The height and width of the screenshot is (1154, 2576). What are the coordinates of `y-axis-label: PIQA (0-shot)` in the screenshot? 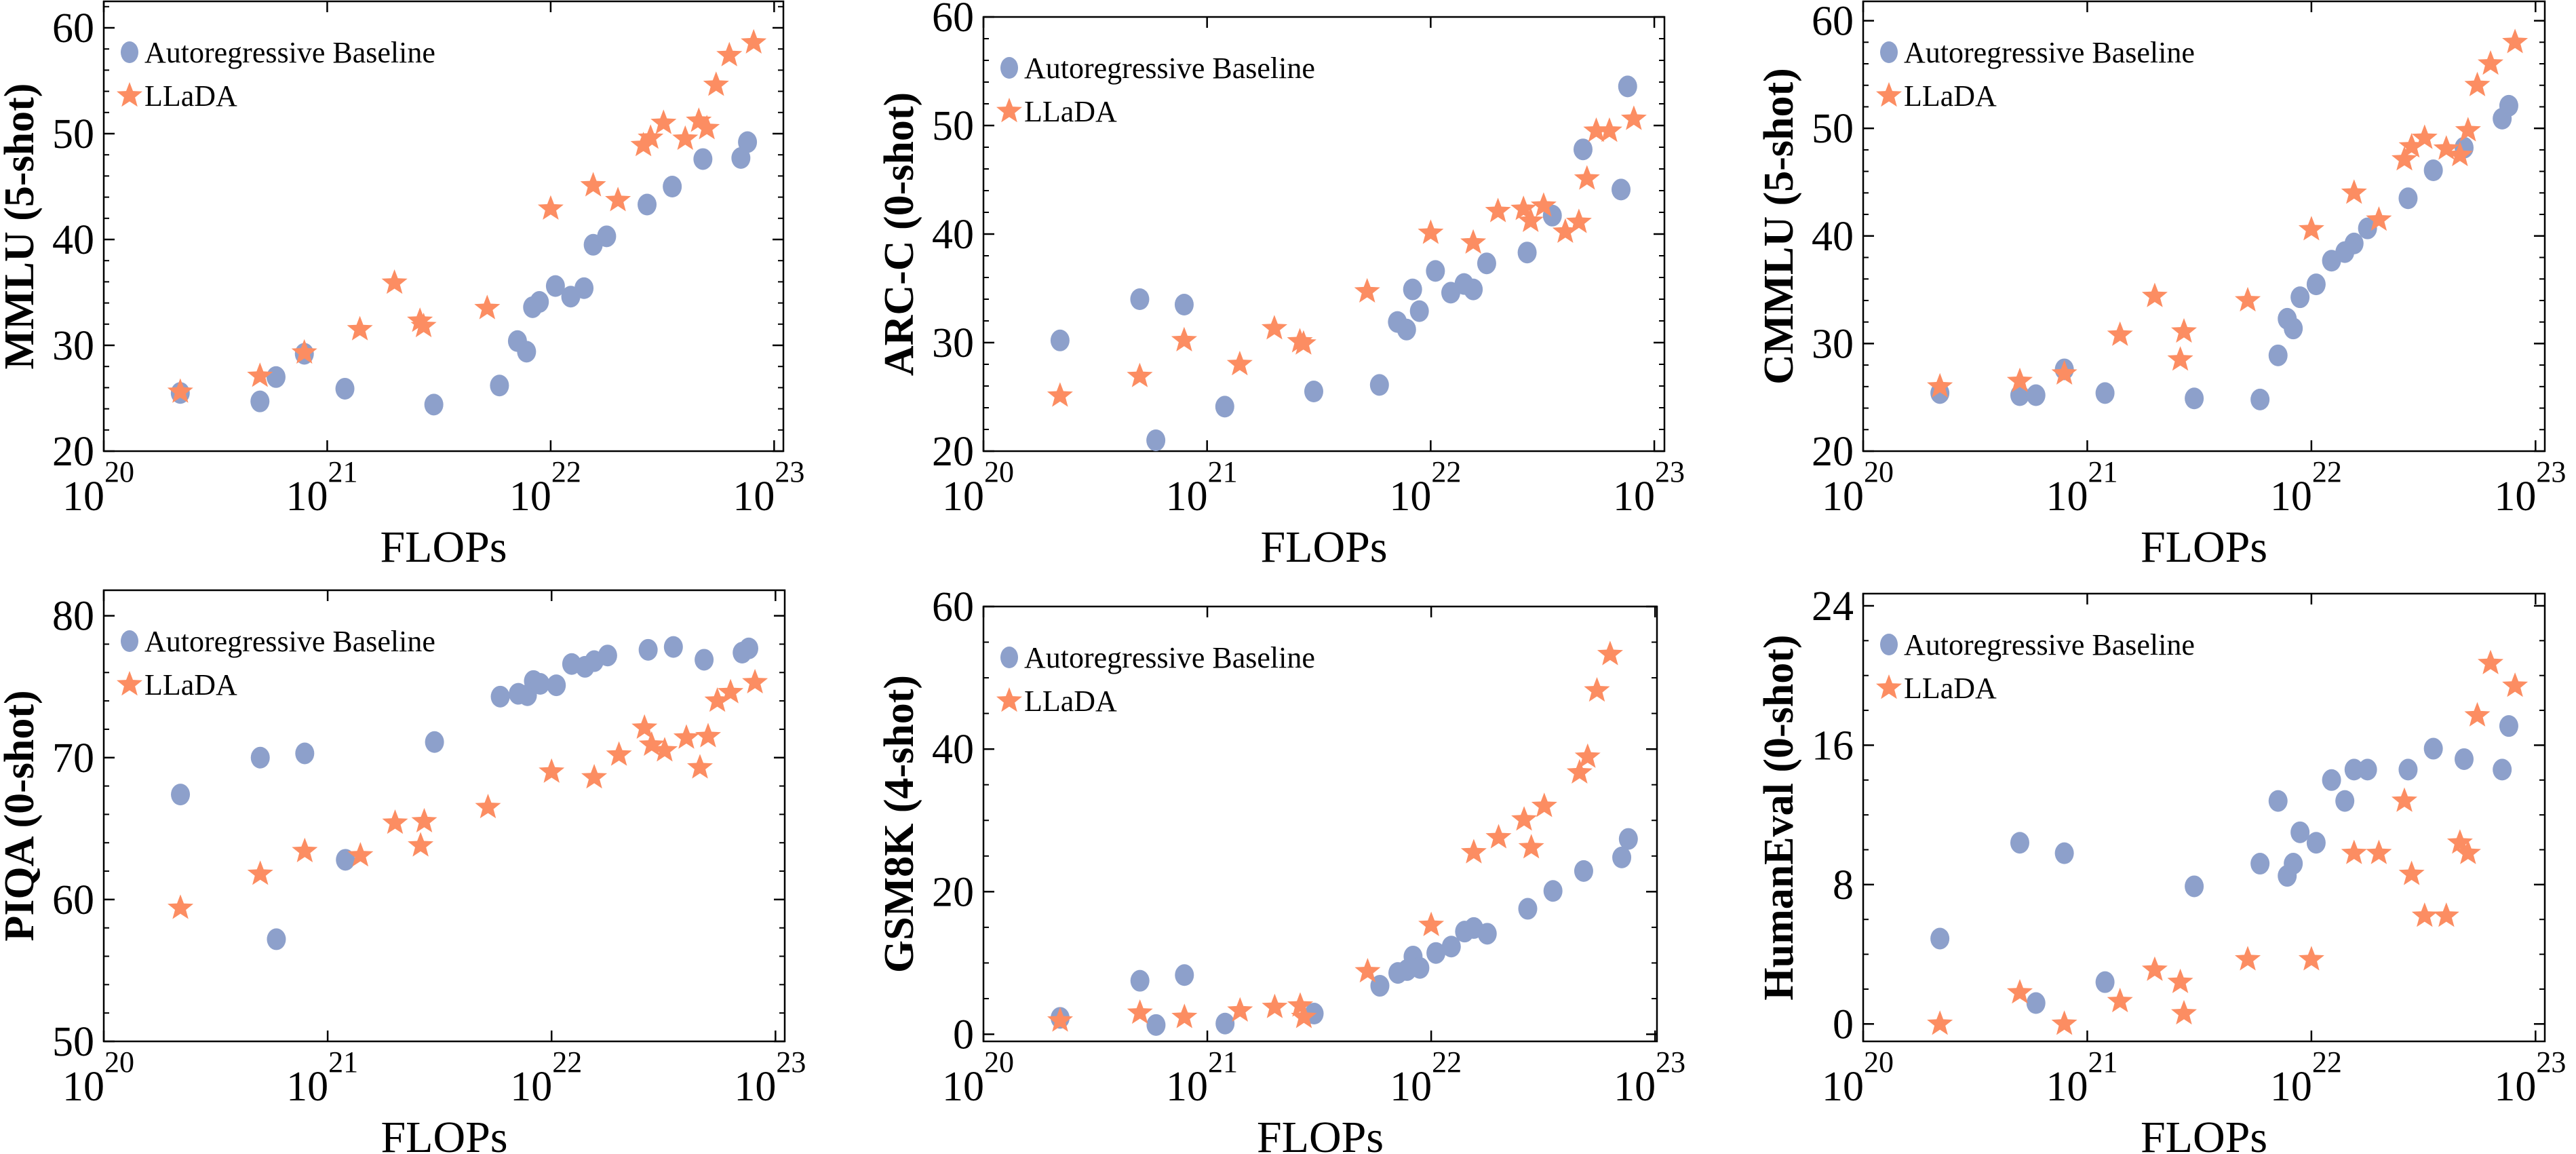 It's located at (21, 815).